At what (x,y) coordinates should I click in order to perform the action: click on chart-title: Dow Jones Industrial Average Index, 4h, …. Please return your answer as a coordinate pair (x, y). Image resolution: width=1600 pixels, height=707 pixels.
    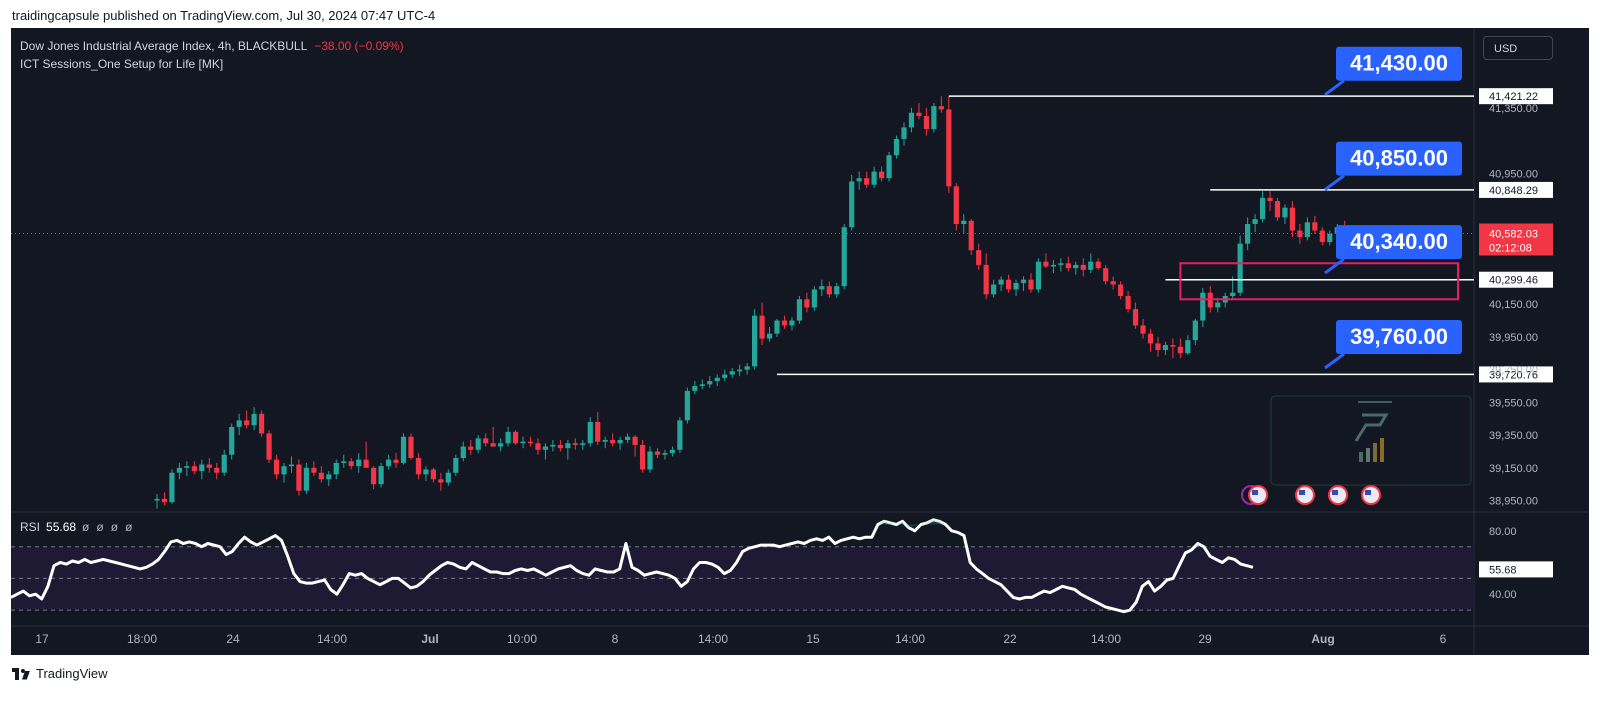
    Looking at the image, I should click on (163, 46).